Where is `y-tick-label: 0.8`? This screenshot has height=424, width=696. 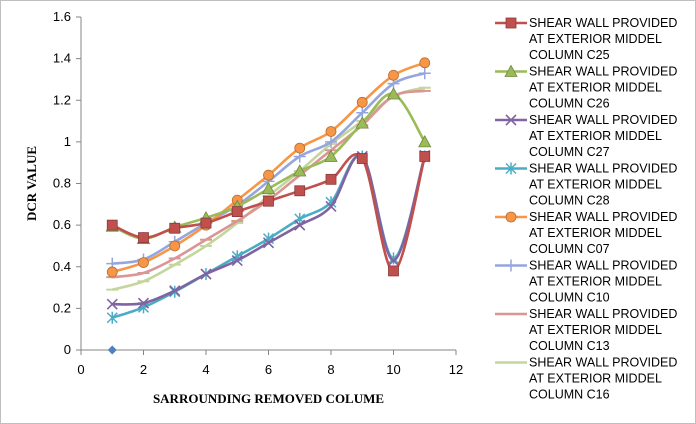 y-tick-label: 0.8 is located at coordinates (62, 183).